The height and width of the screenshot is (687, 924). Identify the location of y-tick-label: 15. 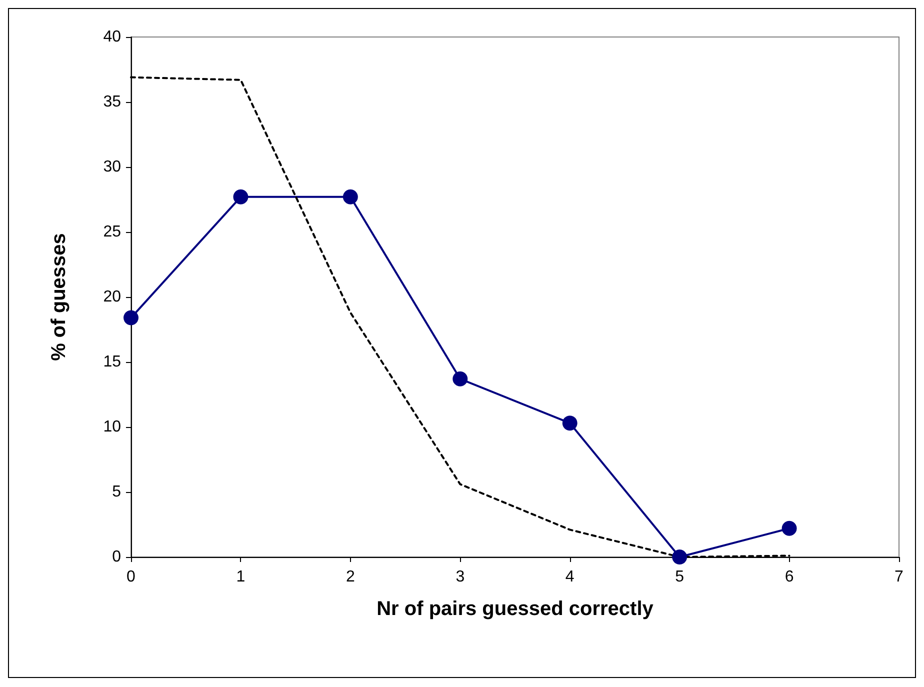
(112, 362).